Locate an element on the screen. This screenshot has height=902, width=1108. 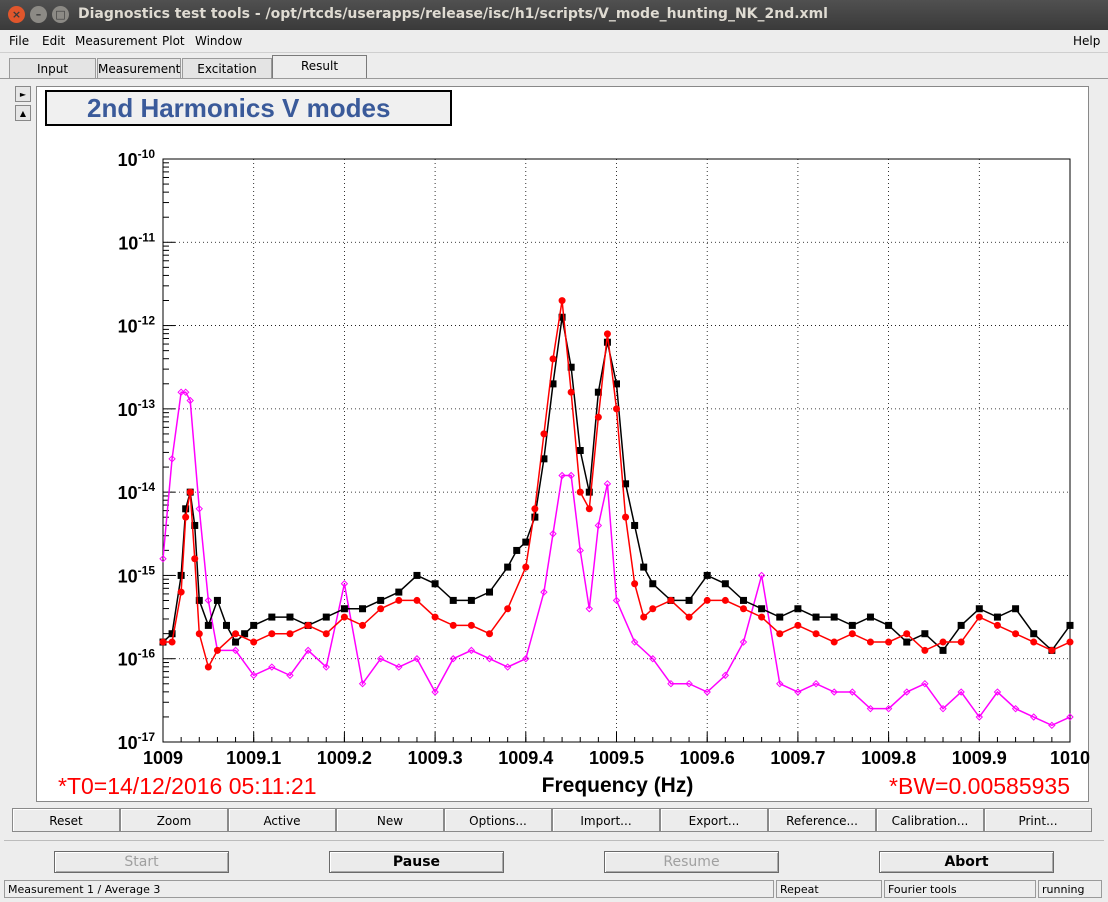
close-icon: × is located at coordinates (16, 14).